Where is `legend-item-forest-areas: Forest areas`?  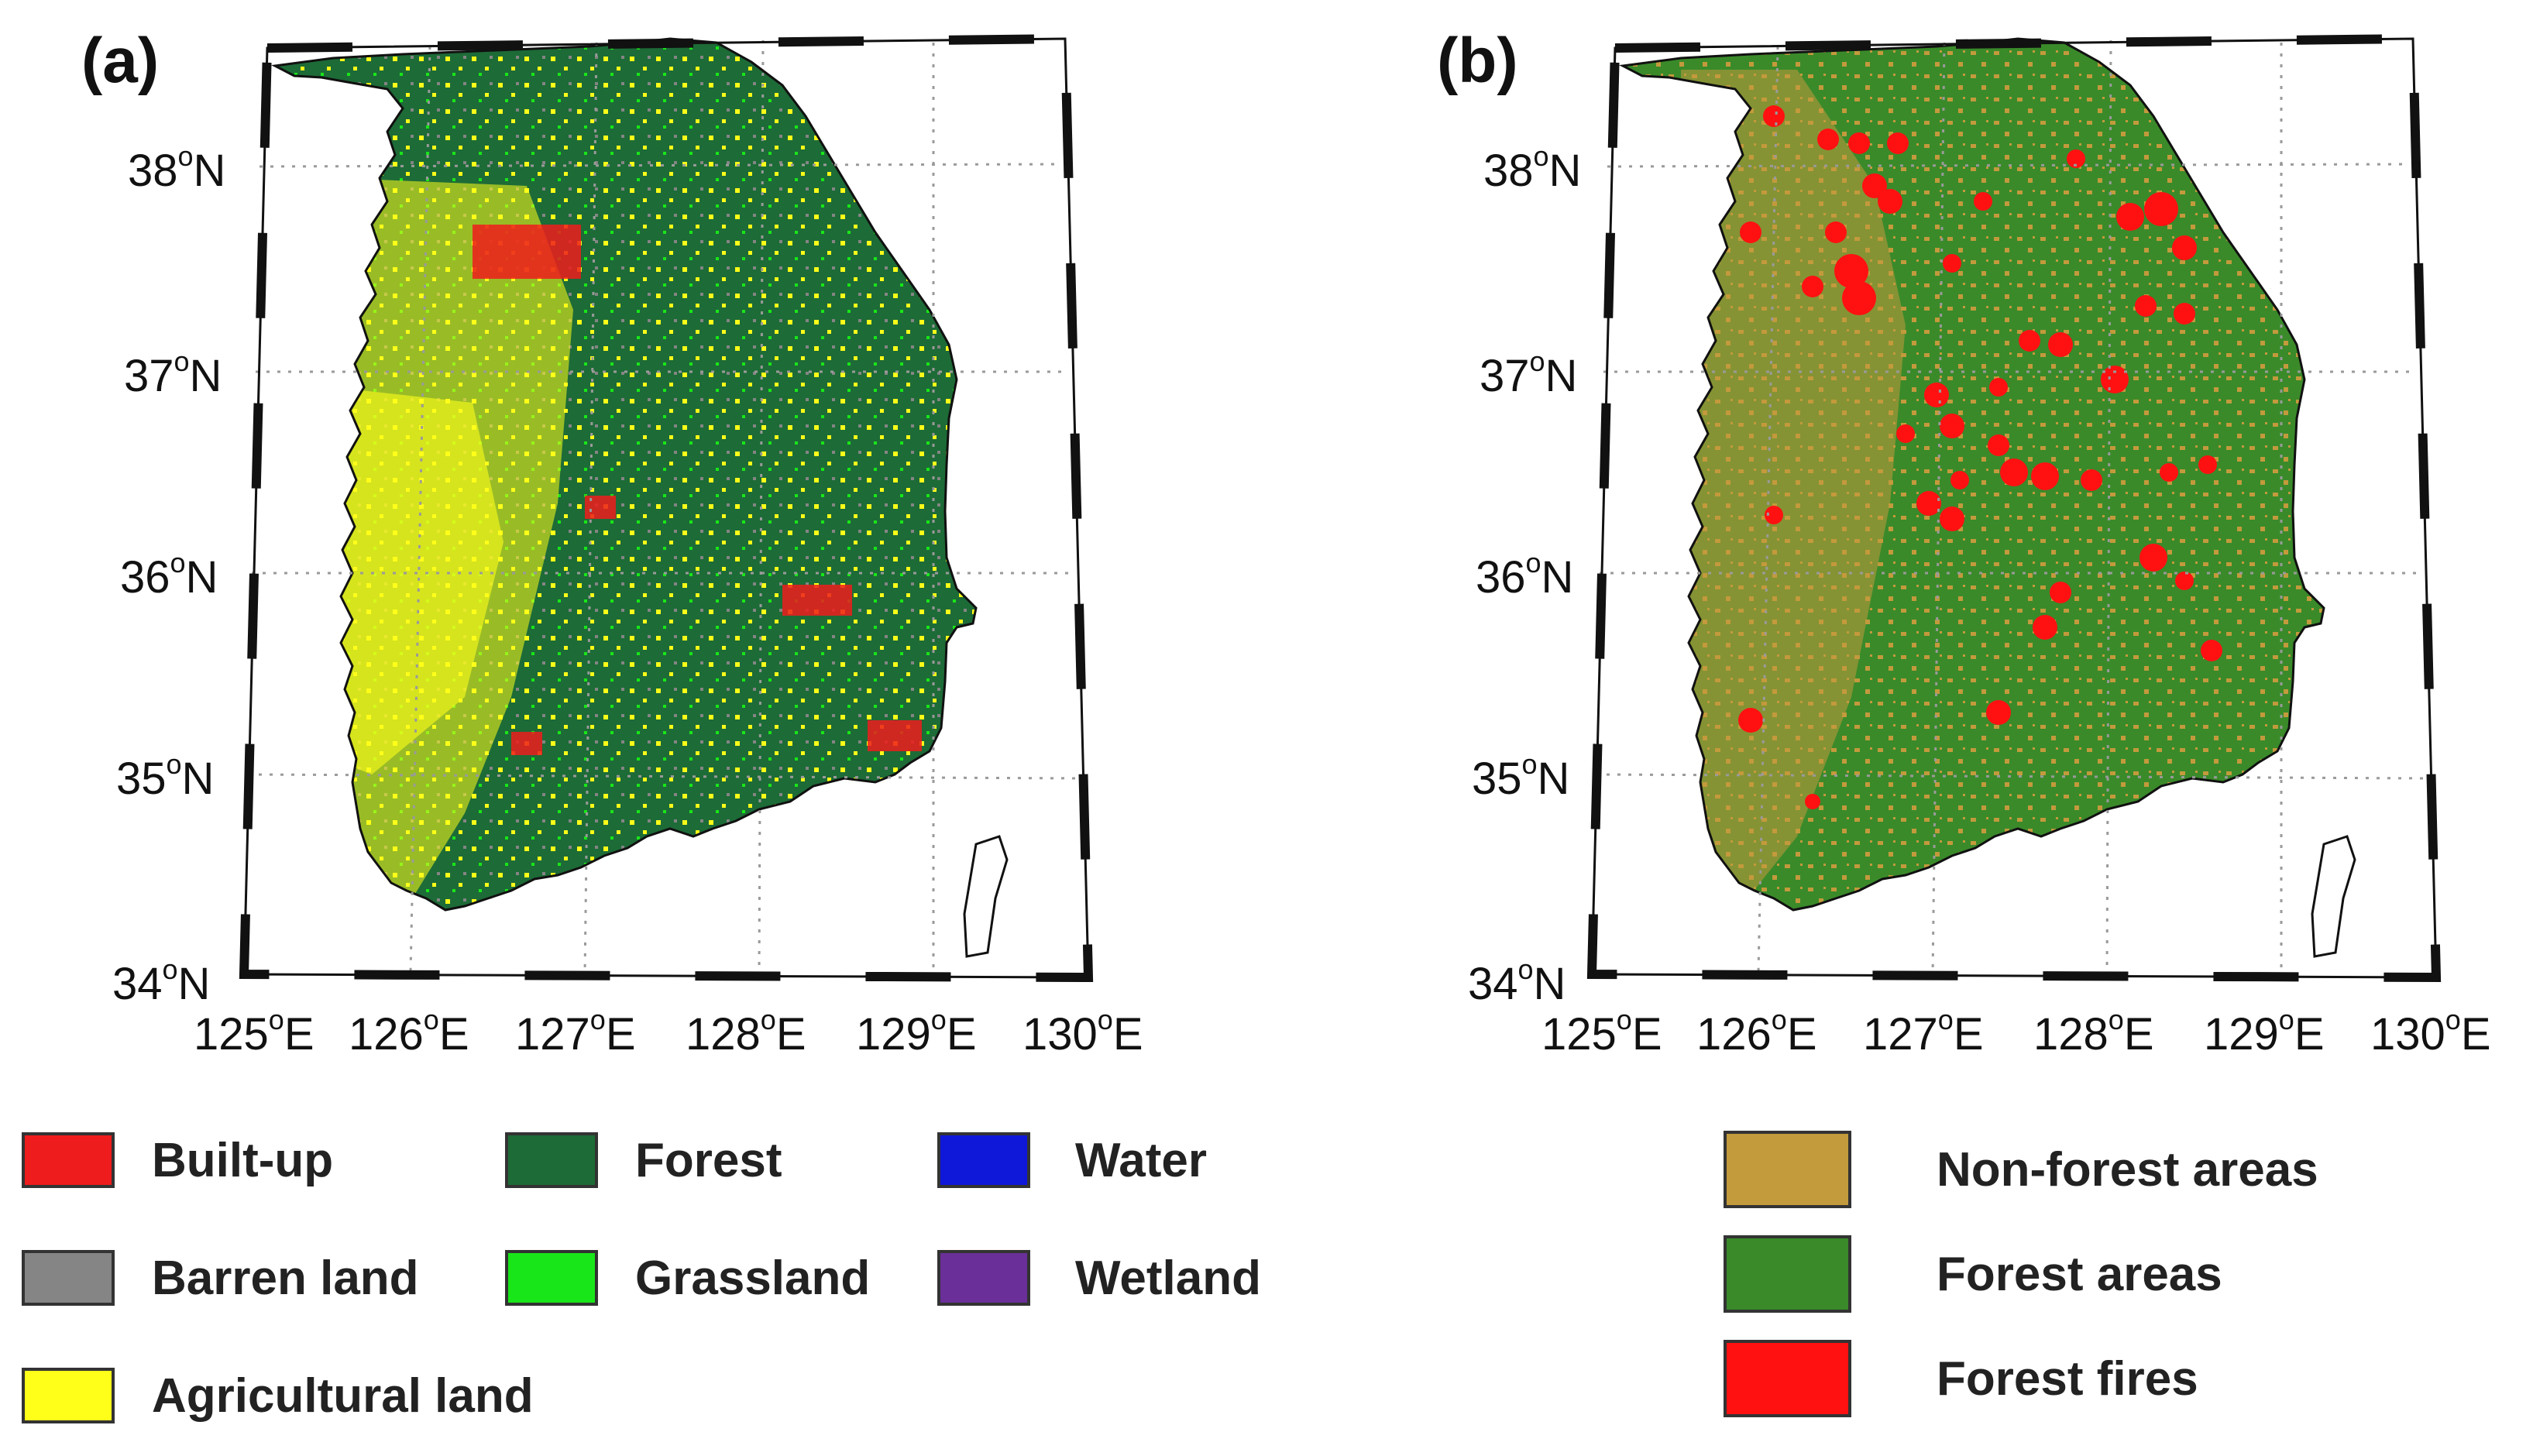 legend-item-forest-areas: Forest areas is located at coordinates (1973, 1274).